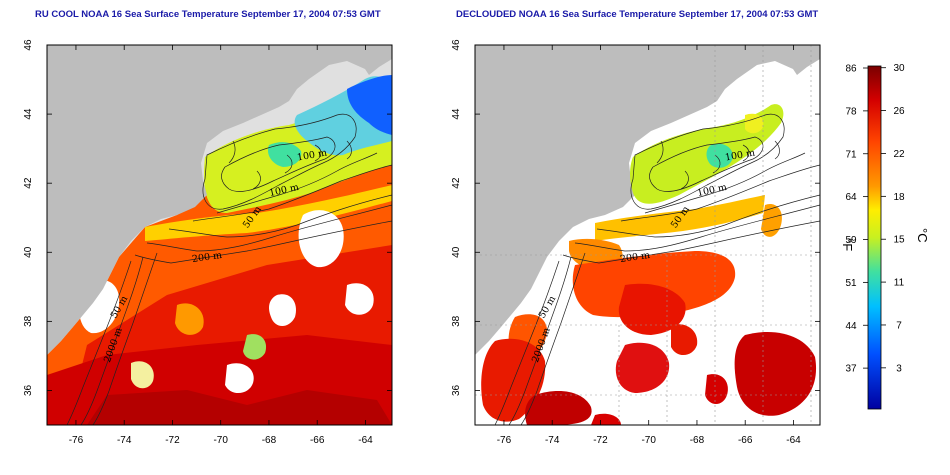 Image resolution: width=950 pixels, height=475 pixels. What do you see at coordinates (851, 154) in the screenshot?
I see `fahrenheit-tick-label: 71` at bounding box center [851, 154].